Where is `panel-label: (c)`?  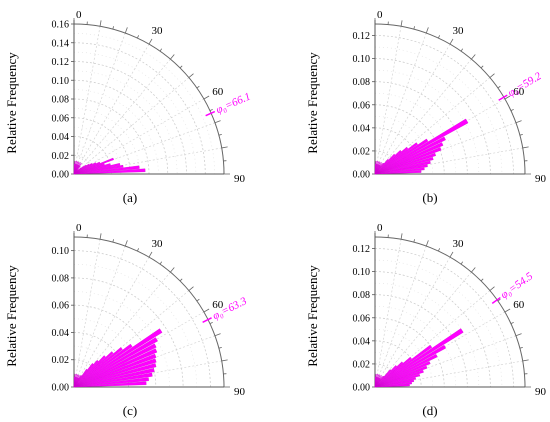 panel-label: (c) is located at coordinates (130, 410).